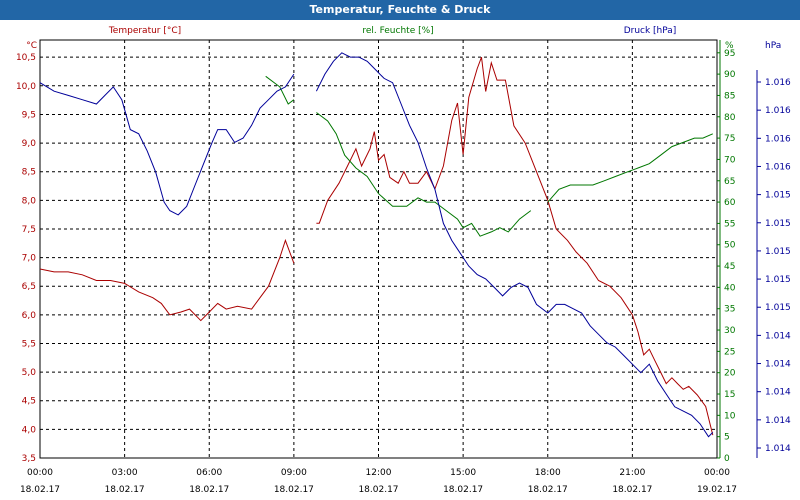 The image size is (800, 500). I want to click on humidity-tick-label: 65, so click(729, 182).